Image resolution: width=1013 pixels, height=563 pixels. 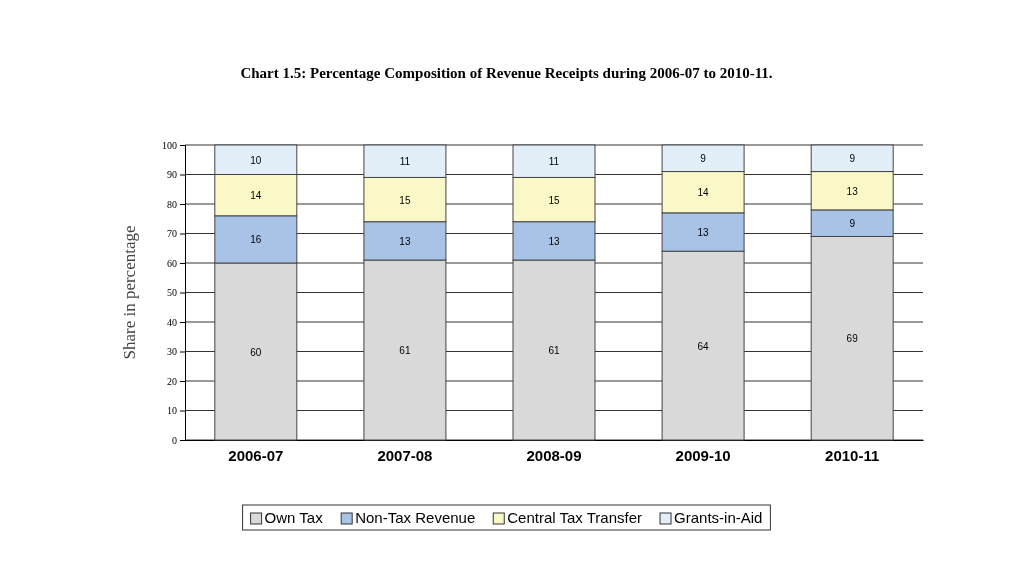 What do you see at coordinates (172, 234) in the screenshot?
I see `y-tick-label: 70` at bounding box center [172, 234].